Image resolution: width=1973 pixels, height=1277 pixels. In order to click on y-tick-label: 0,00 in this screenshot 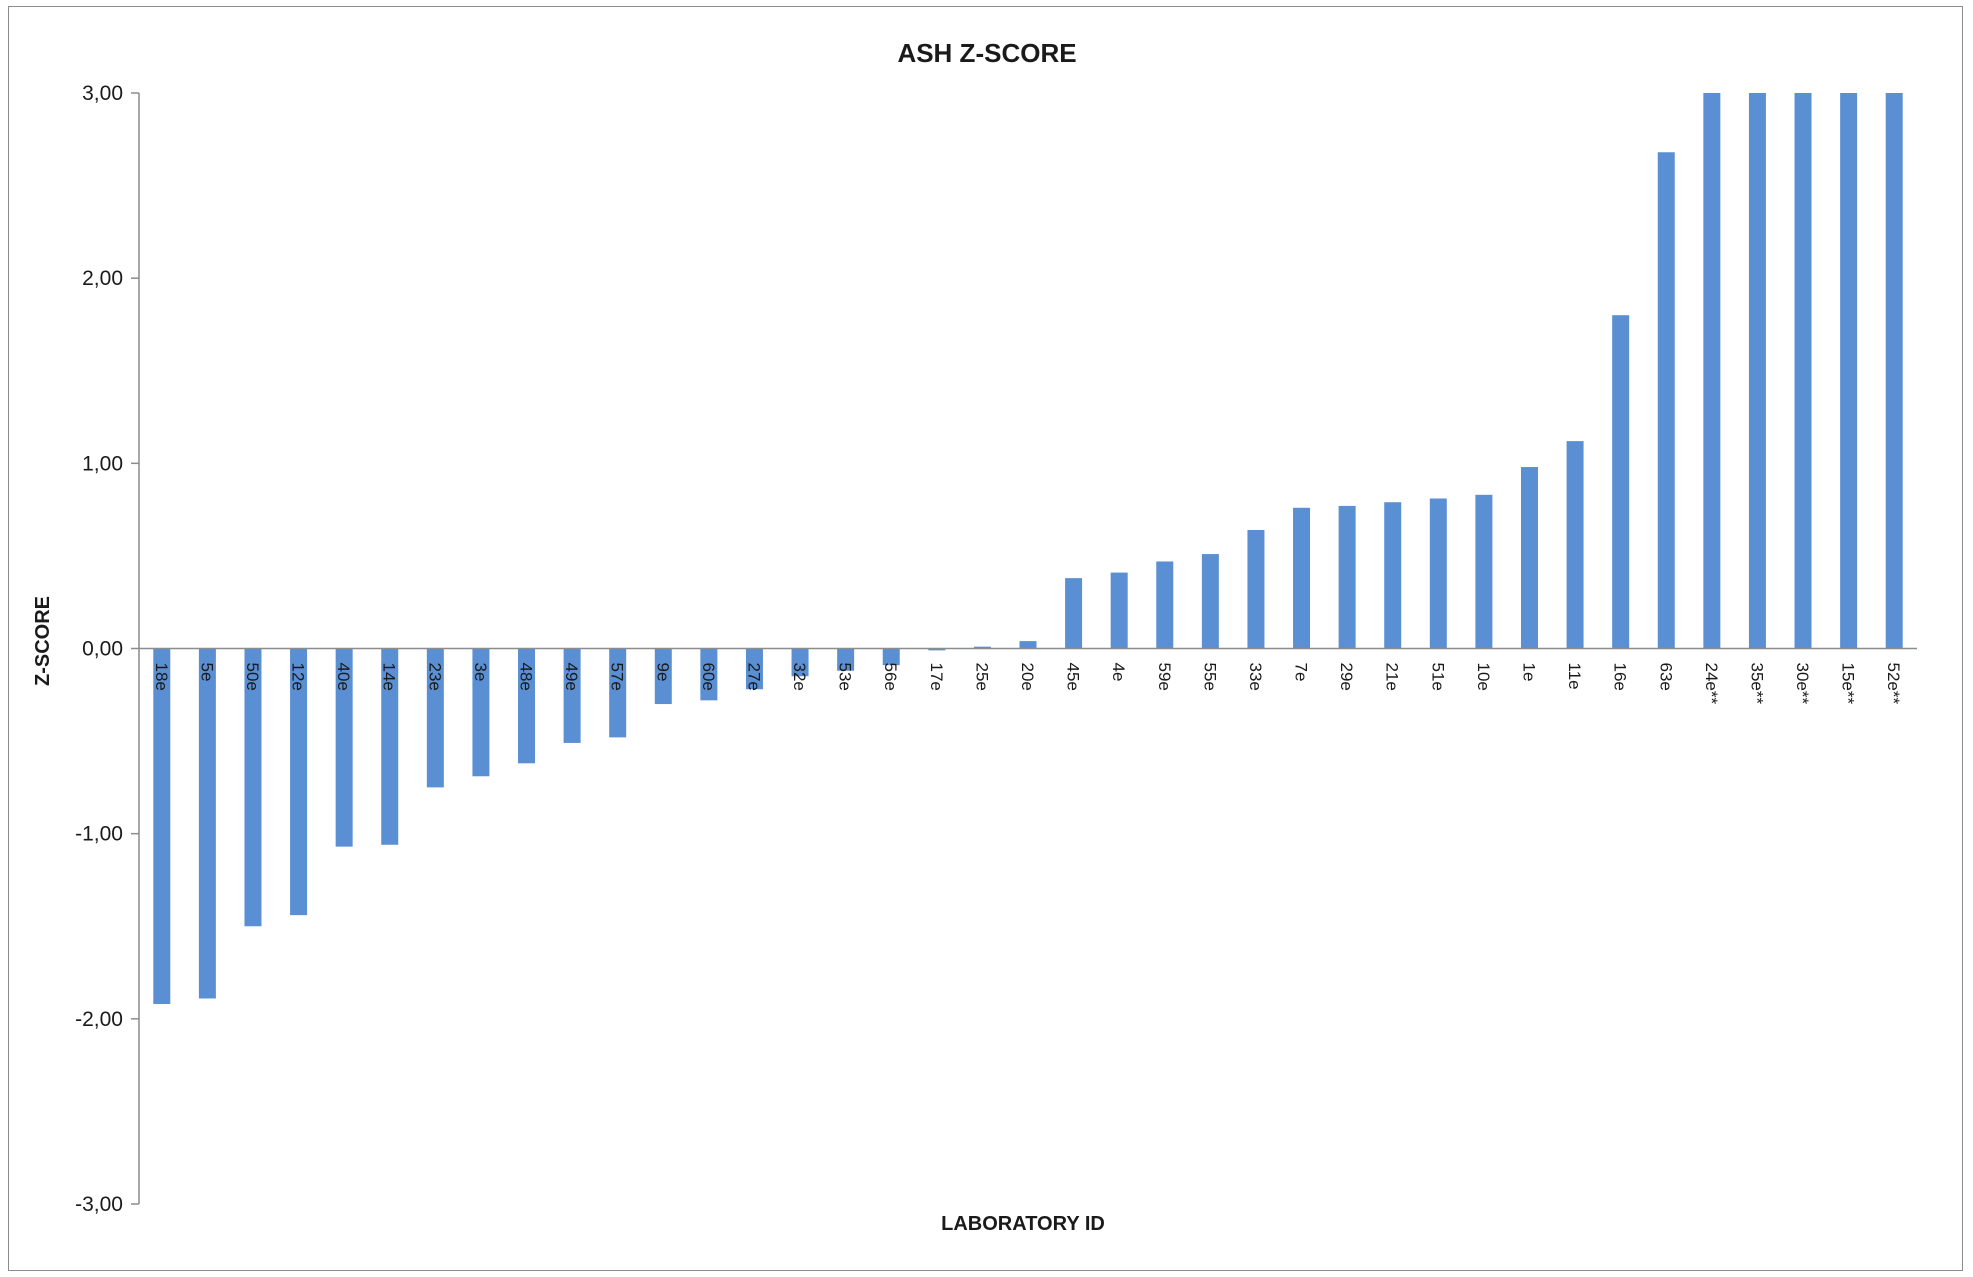, I will do `click(102, 649)`.